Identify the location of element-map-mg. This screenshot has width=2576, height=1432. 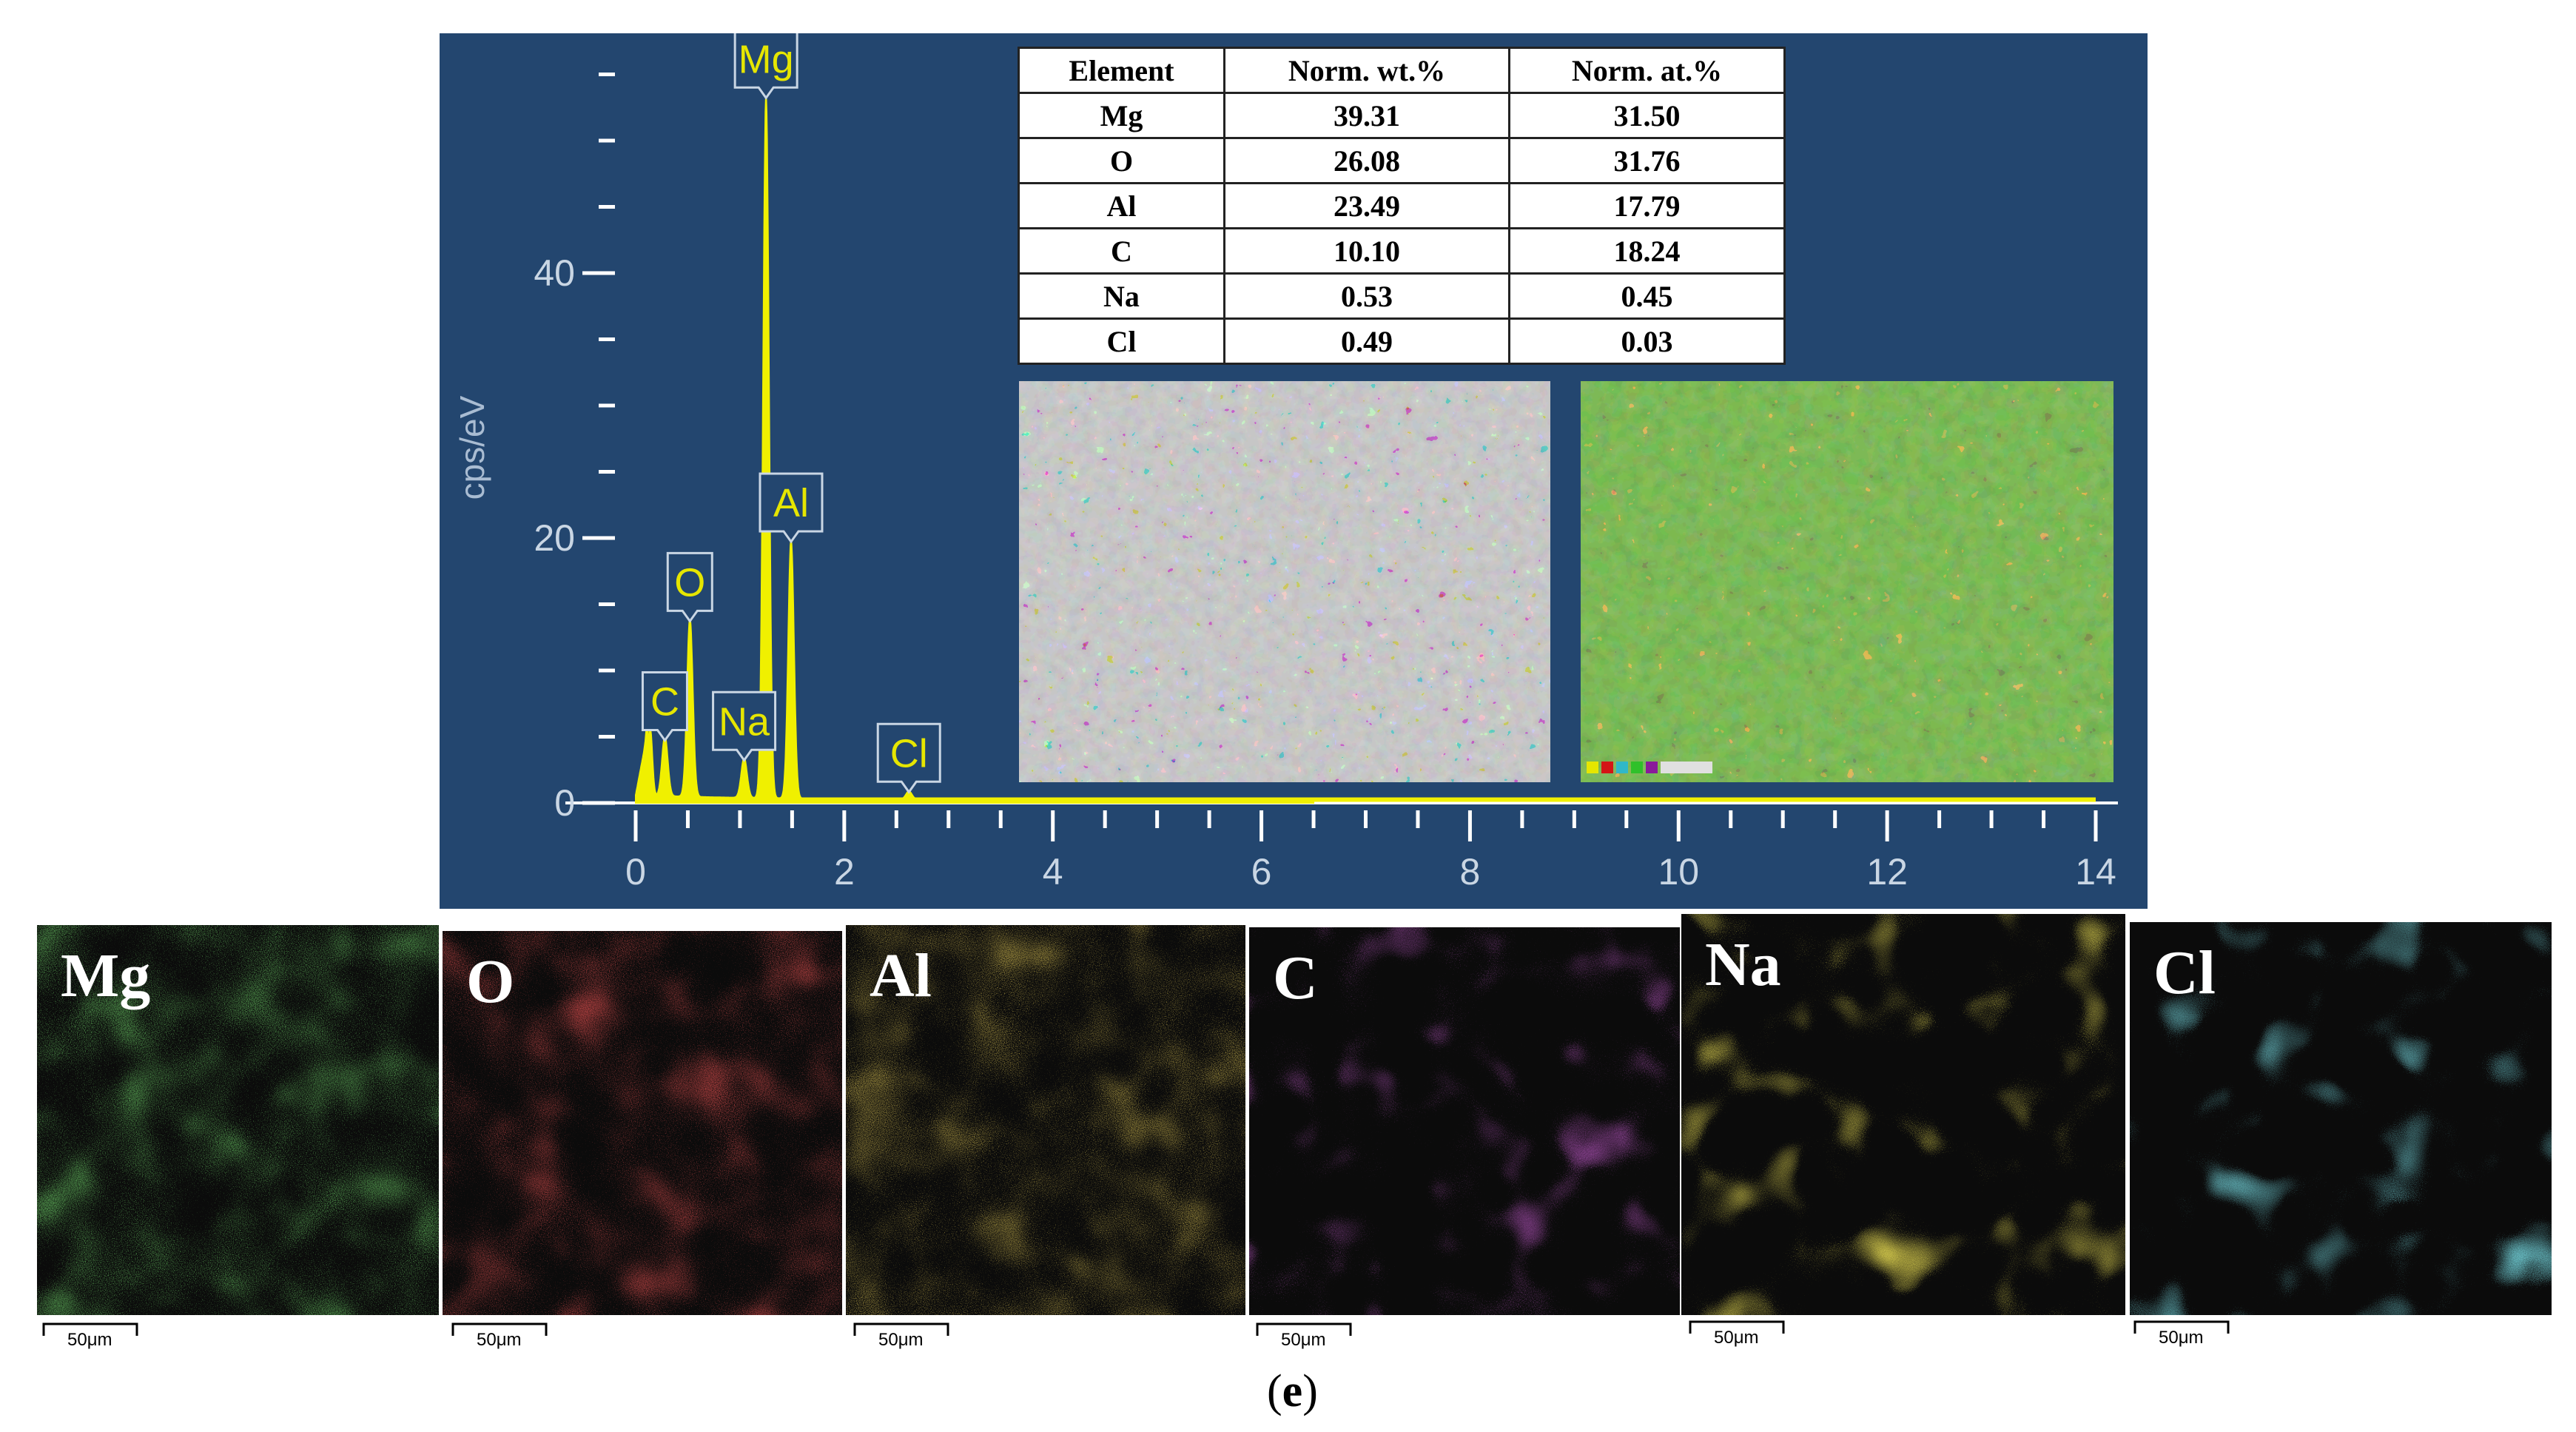
(238, 1120).